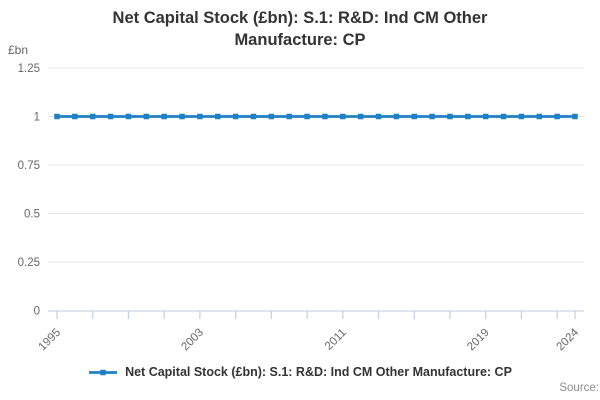  Describe the element at coordinates (336, 340) in the screenshot. I see `x-tick-label: 2011` at that location.